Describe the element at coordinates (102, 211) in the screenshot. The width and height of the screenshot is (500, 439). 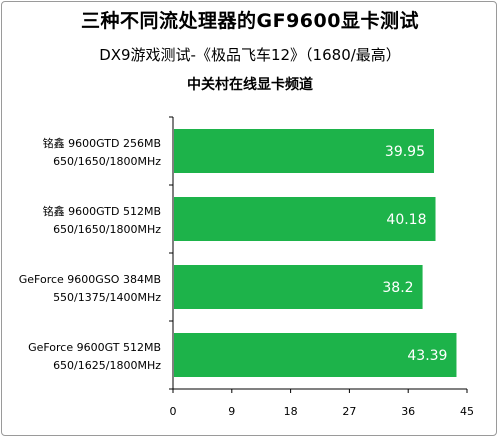
I see `category-label: 铭鑫 9600GTD 512MB` at that location.